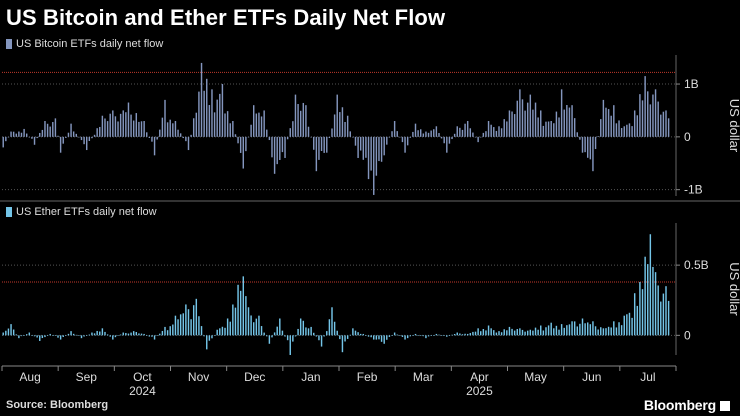  What do you see at coordinates (535, 377) in the screenshot?
I see `x-month-label: May` at bounding box center [535, 377].